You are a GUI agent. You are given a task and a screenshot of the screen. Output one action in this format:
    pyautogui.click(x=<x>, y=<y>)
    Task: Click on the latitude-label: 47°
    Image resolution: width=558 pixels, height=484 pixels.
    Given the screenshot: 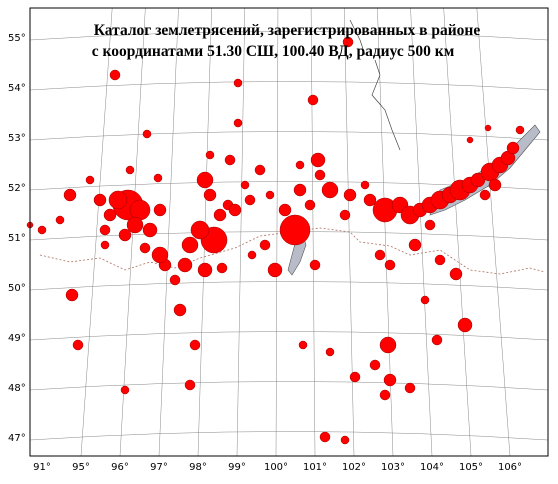 What is the action you would take?
    pyautogui.click(x=17, y=438)
    